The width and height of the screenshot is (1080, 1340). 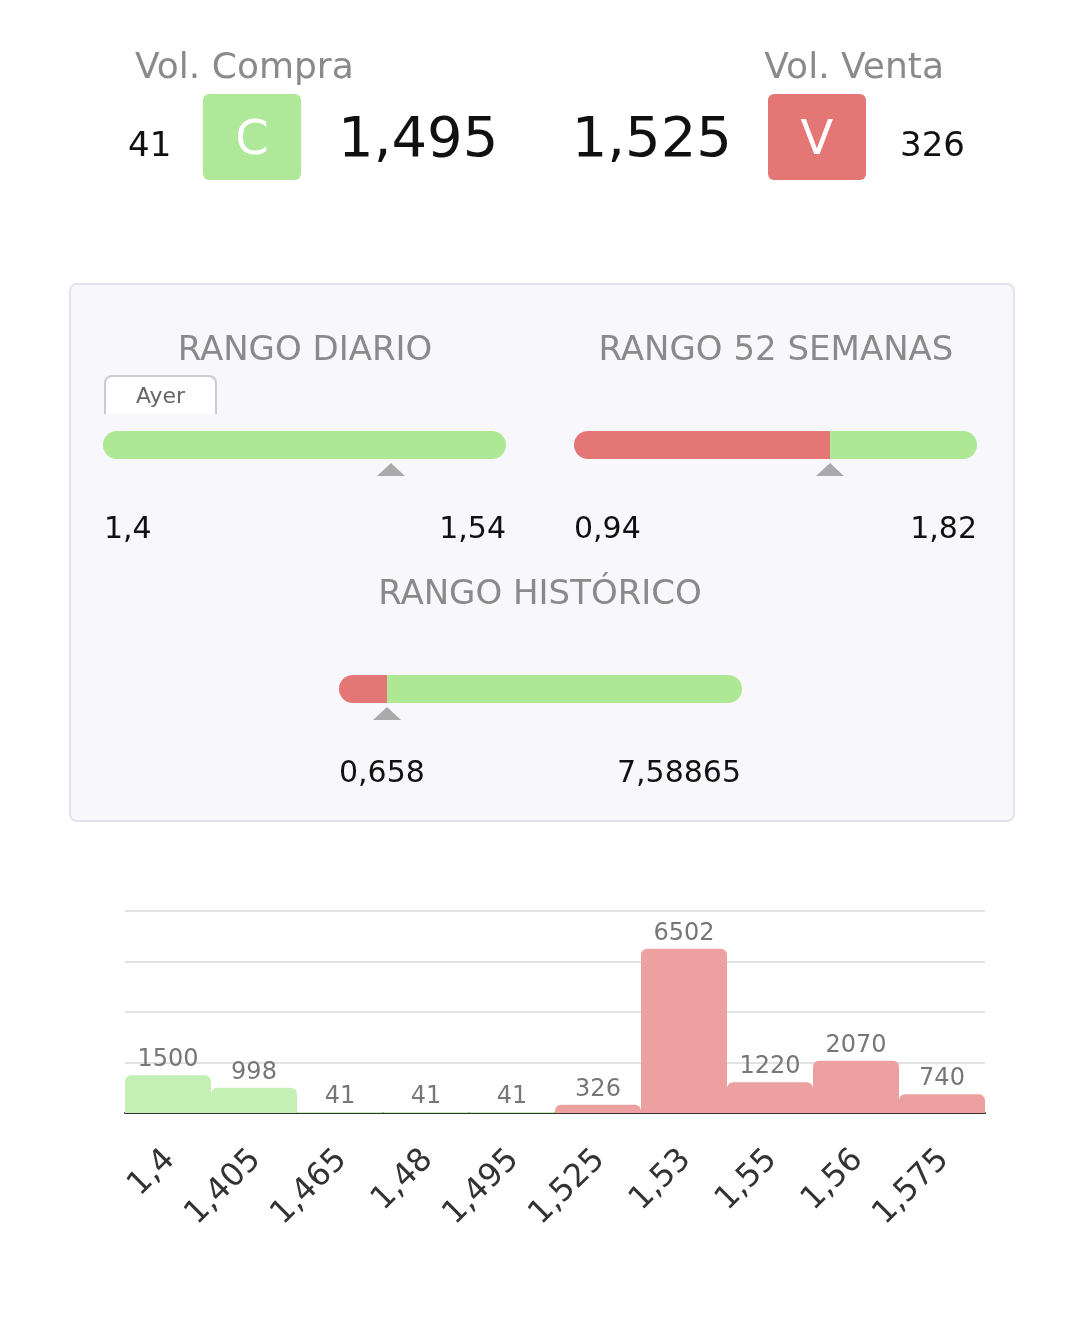 I want to click on text: RANGO HISTÓRICO, so click(x=540, y=592).